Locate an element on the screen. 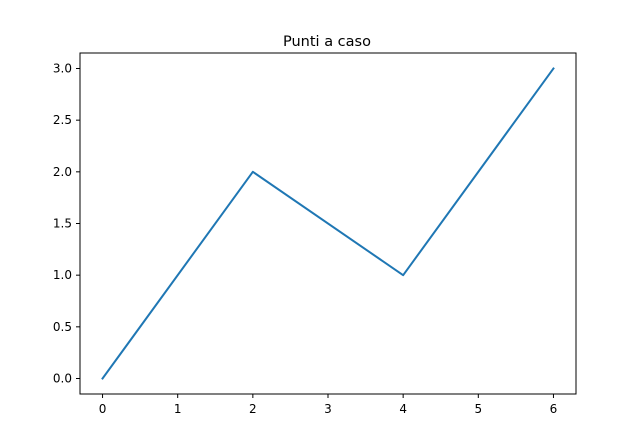  y-tick-label: 1.0 is located at coordinates (62, 275).